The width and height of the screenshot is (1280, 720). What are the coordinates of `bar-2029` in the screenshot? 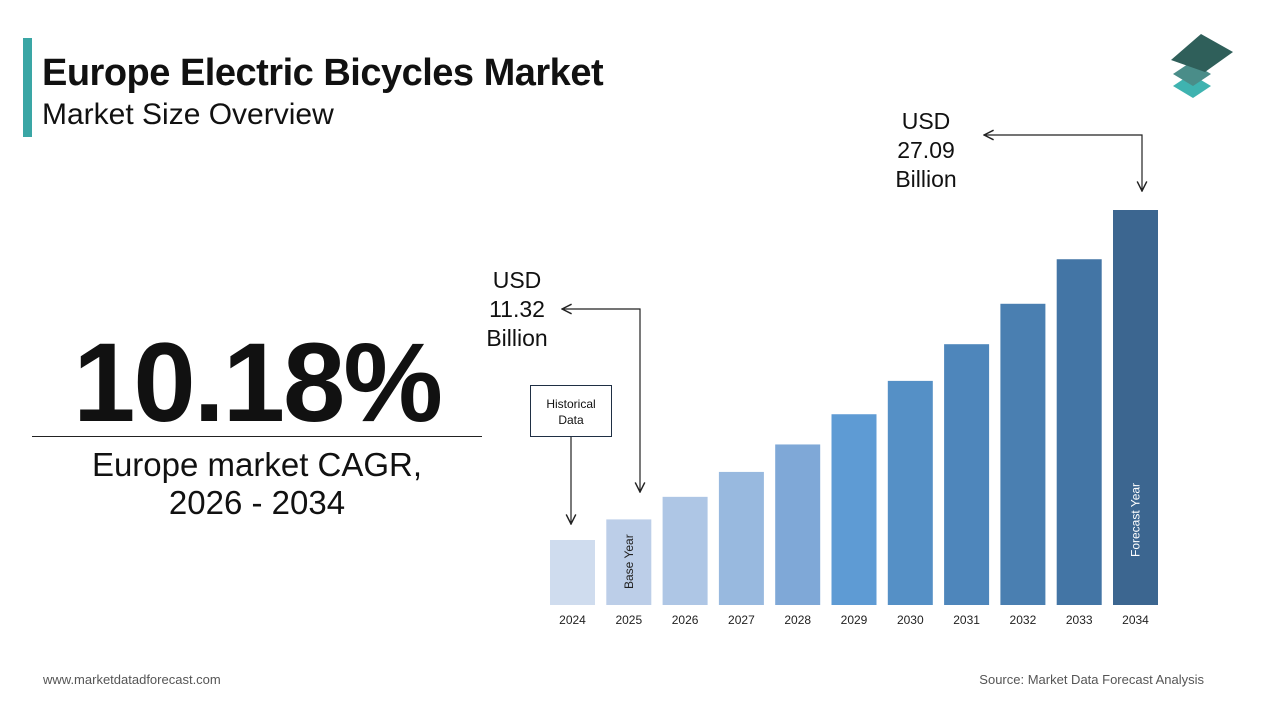 It's located at (854, 509).